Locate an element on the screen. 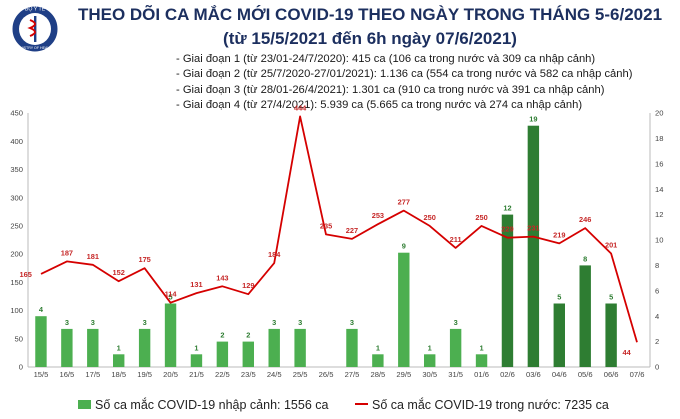 Image resolution: width=680 pixels, height=419 pixels. line-label: 165 is located at coordinates (26, 274).